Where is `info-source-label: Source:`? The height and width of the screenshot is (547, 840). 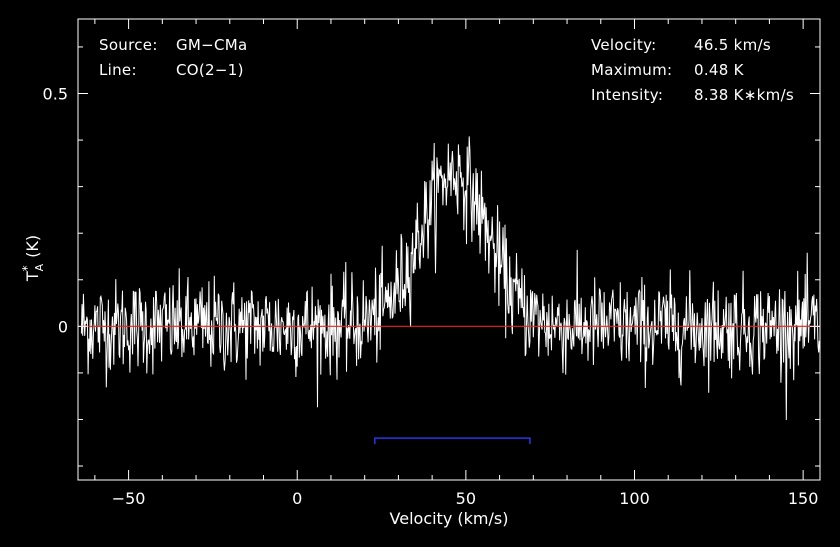
info-source-label: Source: is located at coordinates (128, 45).